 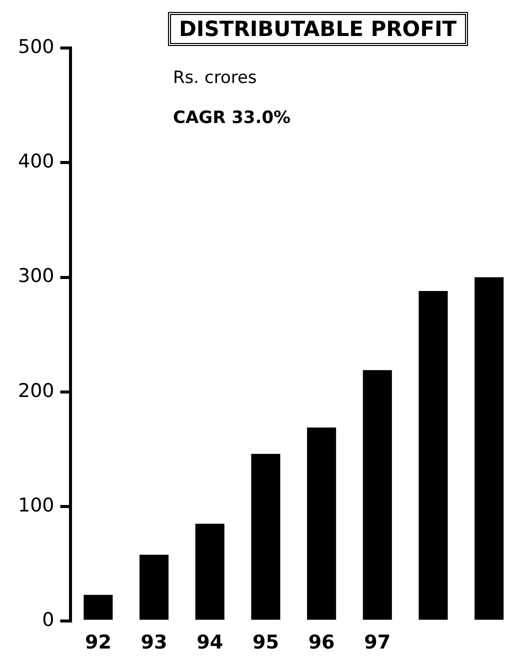 I want to click on chart-title: DISTRIBUTABLE PROFIT, so click(x=318, y=29).